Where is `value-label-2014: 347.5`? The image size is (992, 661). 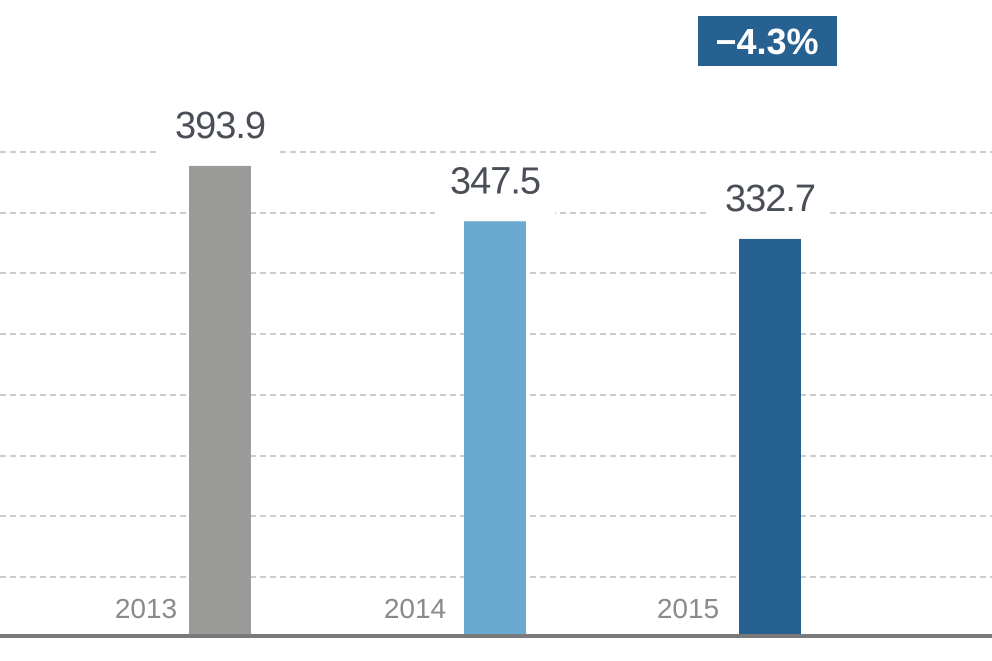
value-label-2014: 347.5 is located at coordinates (495, 181).